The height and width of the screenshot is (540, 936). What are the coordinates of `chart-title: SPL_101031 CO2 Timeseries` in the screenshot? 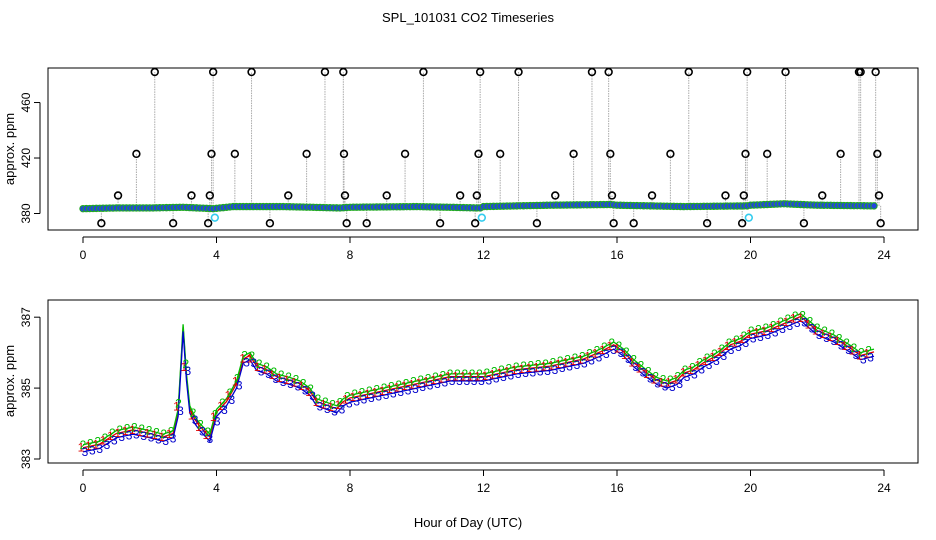 It's located at (468, 17).